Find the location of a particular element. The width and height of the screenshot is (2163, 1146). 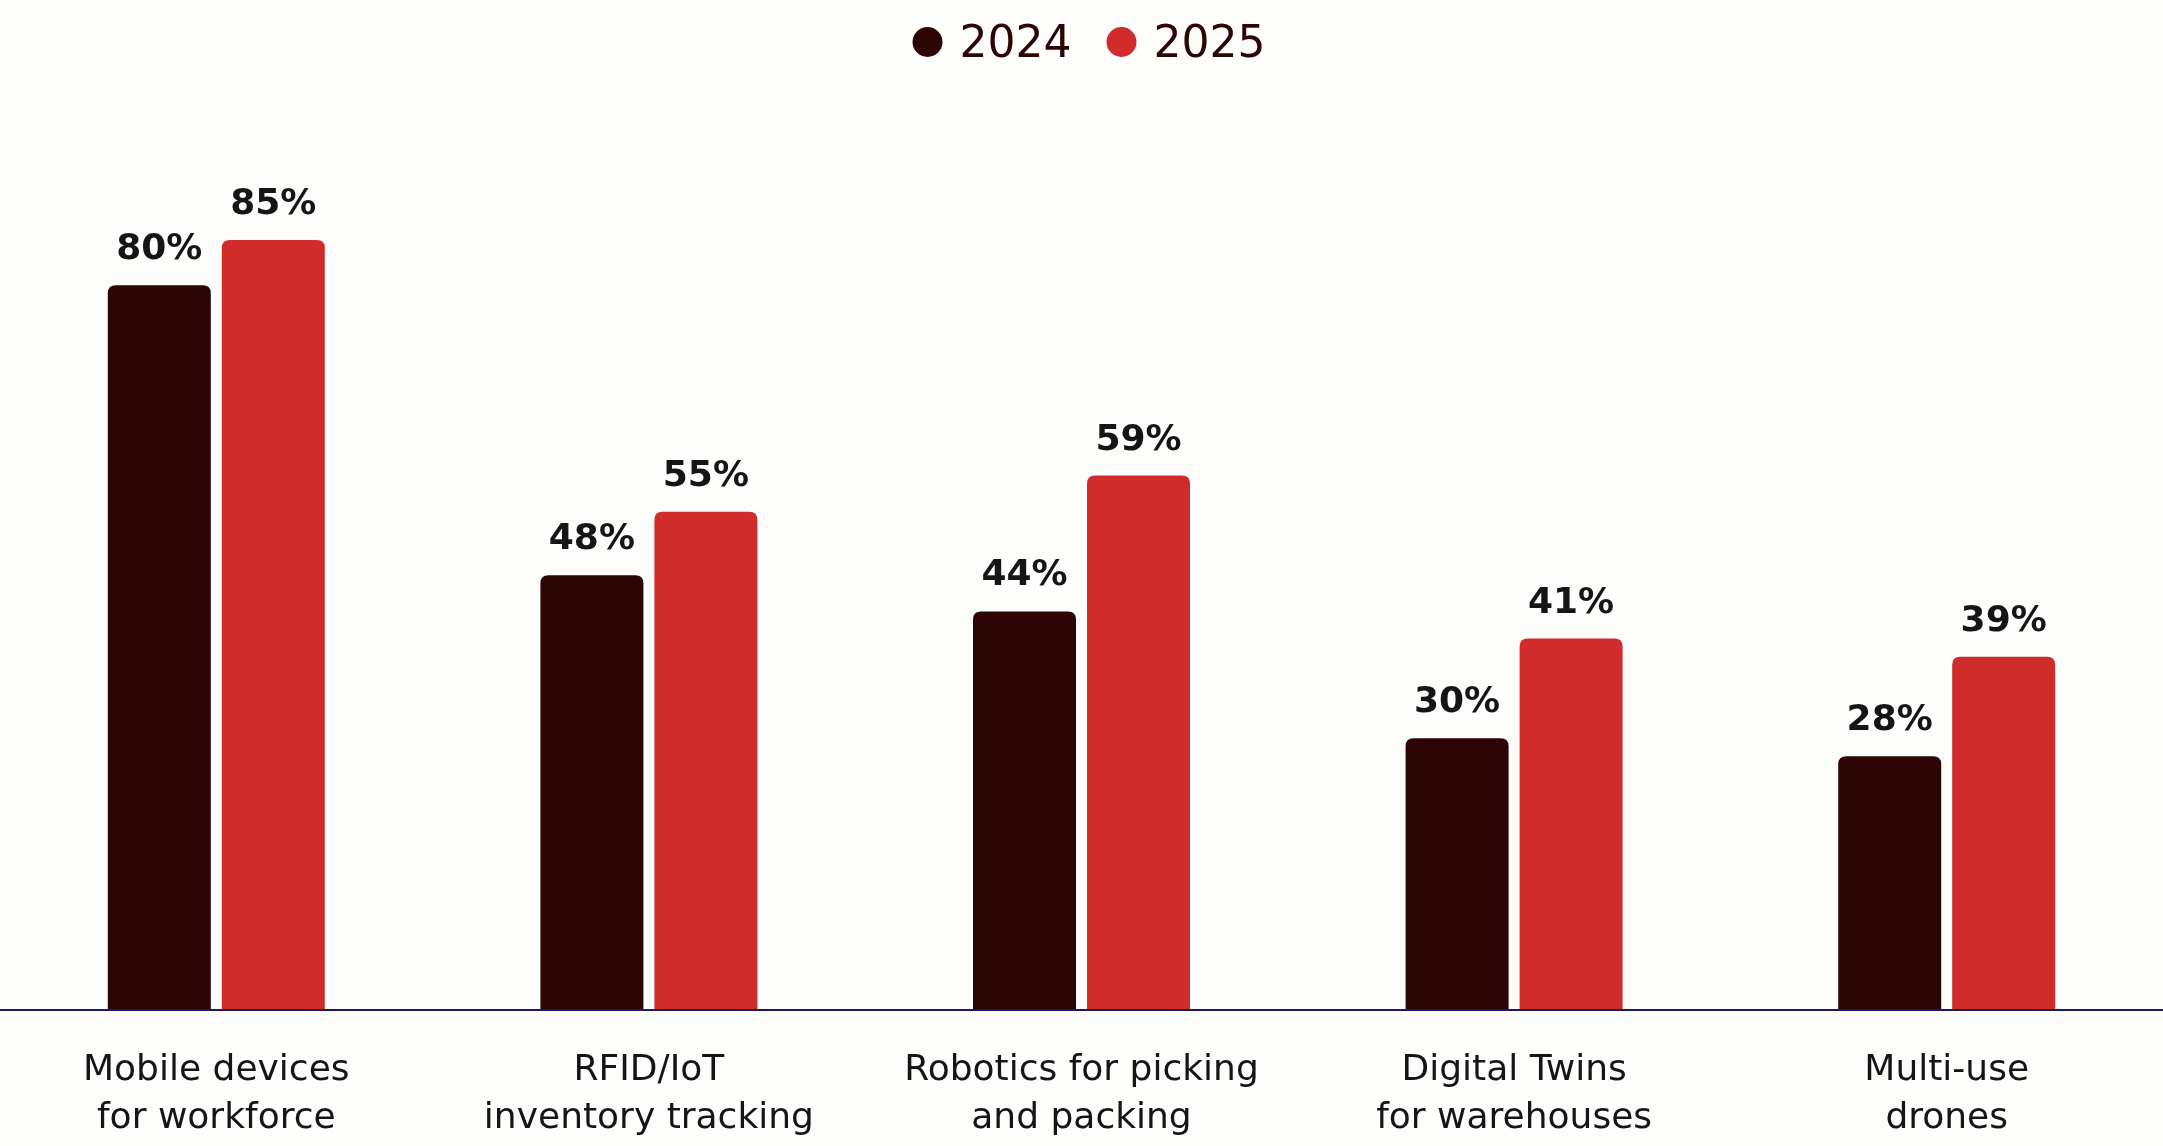

legend-label: 2024 is located at coordinates (1015, 41).